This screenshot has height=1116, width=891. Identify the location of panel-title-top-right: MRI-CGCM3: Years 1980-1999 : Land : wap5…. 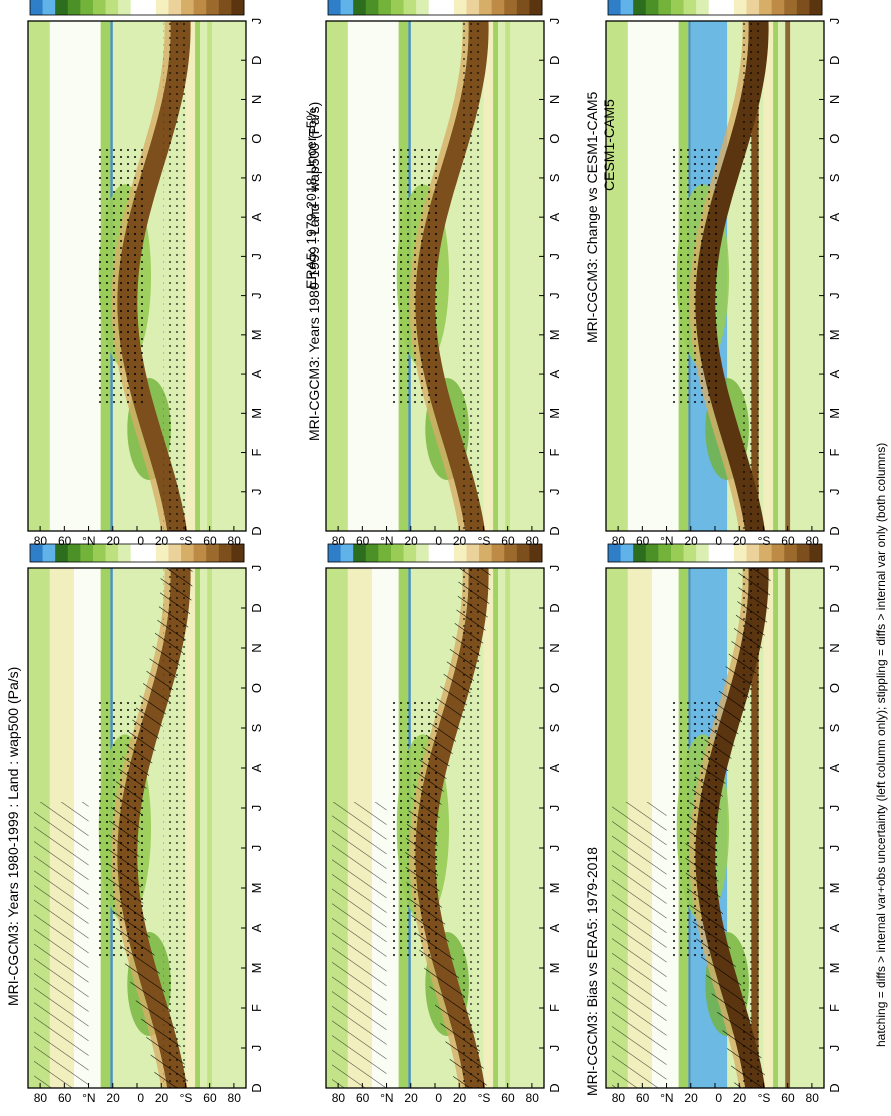
(314, 271).